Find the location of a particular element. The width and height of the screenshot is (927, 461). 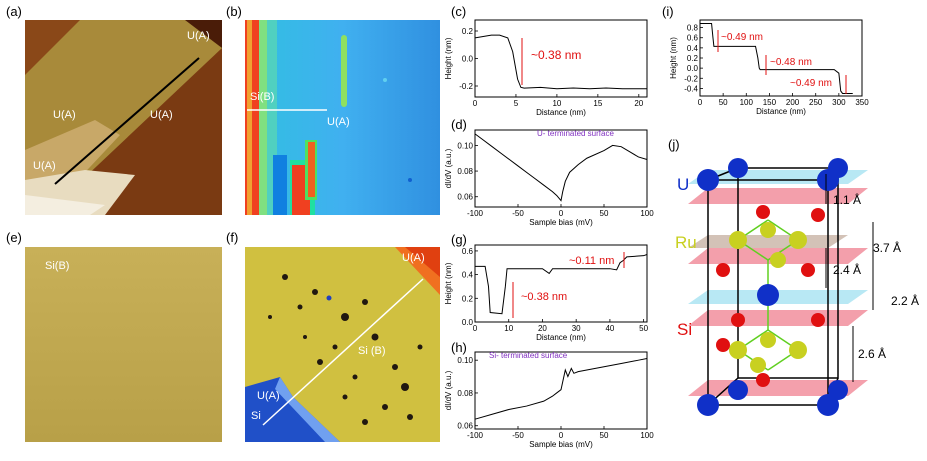

atom-label-ru: Ru is located at coordinates (686, 242).